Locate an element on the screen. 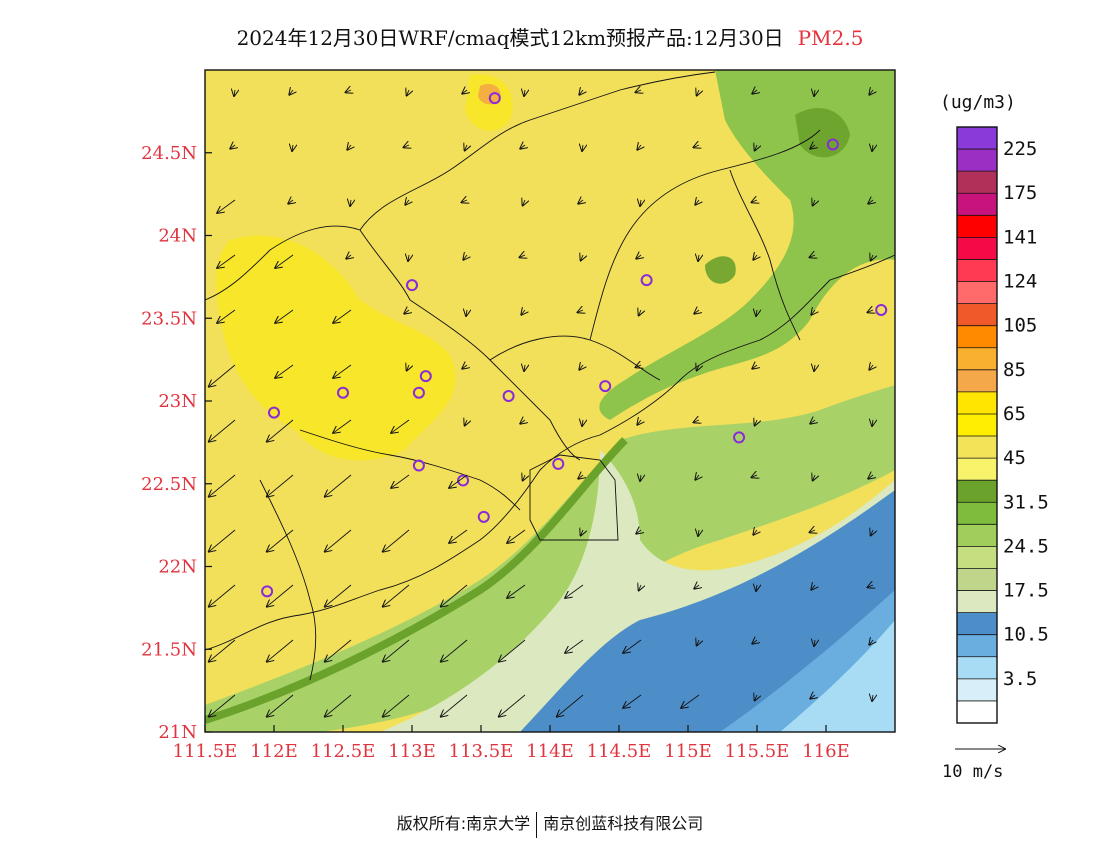 Image resolution: width=1100 pixels, height=850 pixels. footer-right: 南京创蓝科技有限公司 is located at coordinates (623, 823).